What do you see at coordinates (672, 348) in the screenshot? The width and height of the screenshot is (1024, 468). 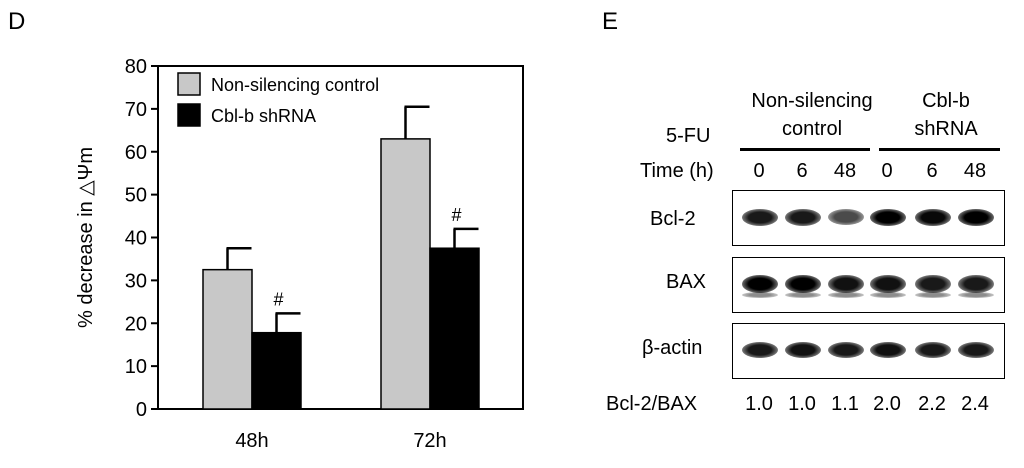 I see `blot-label-beta-actin: β-actin` at bounding box center [672, 348].